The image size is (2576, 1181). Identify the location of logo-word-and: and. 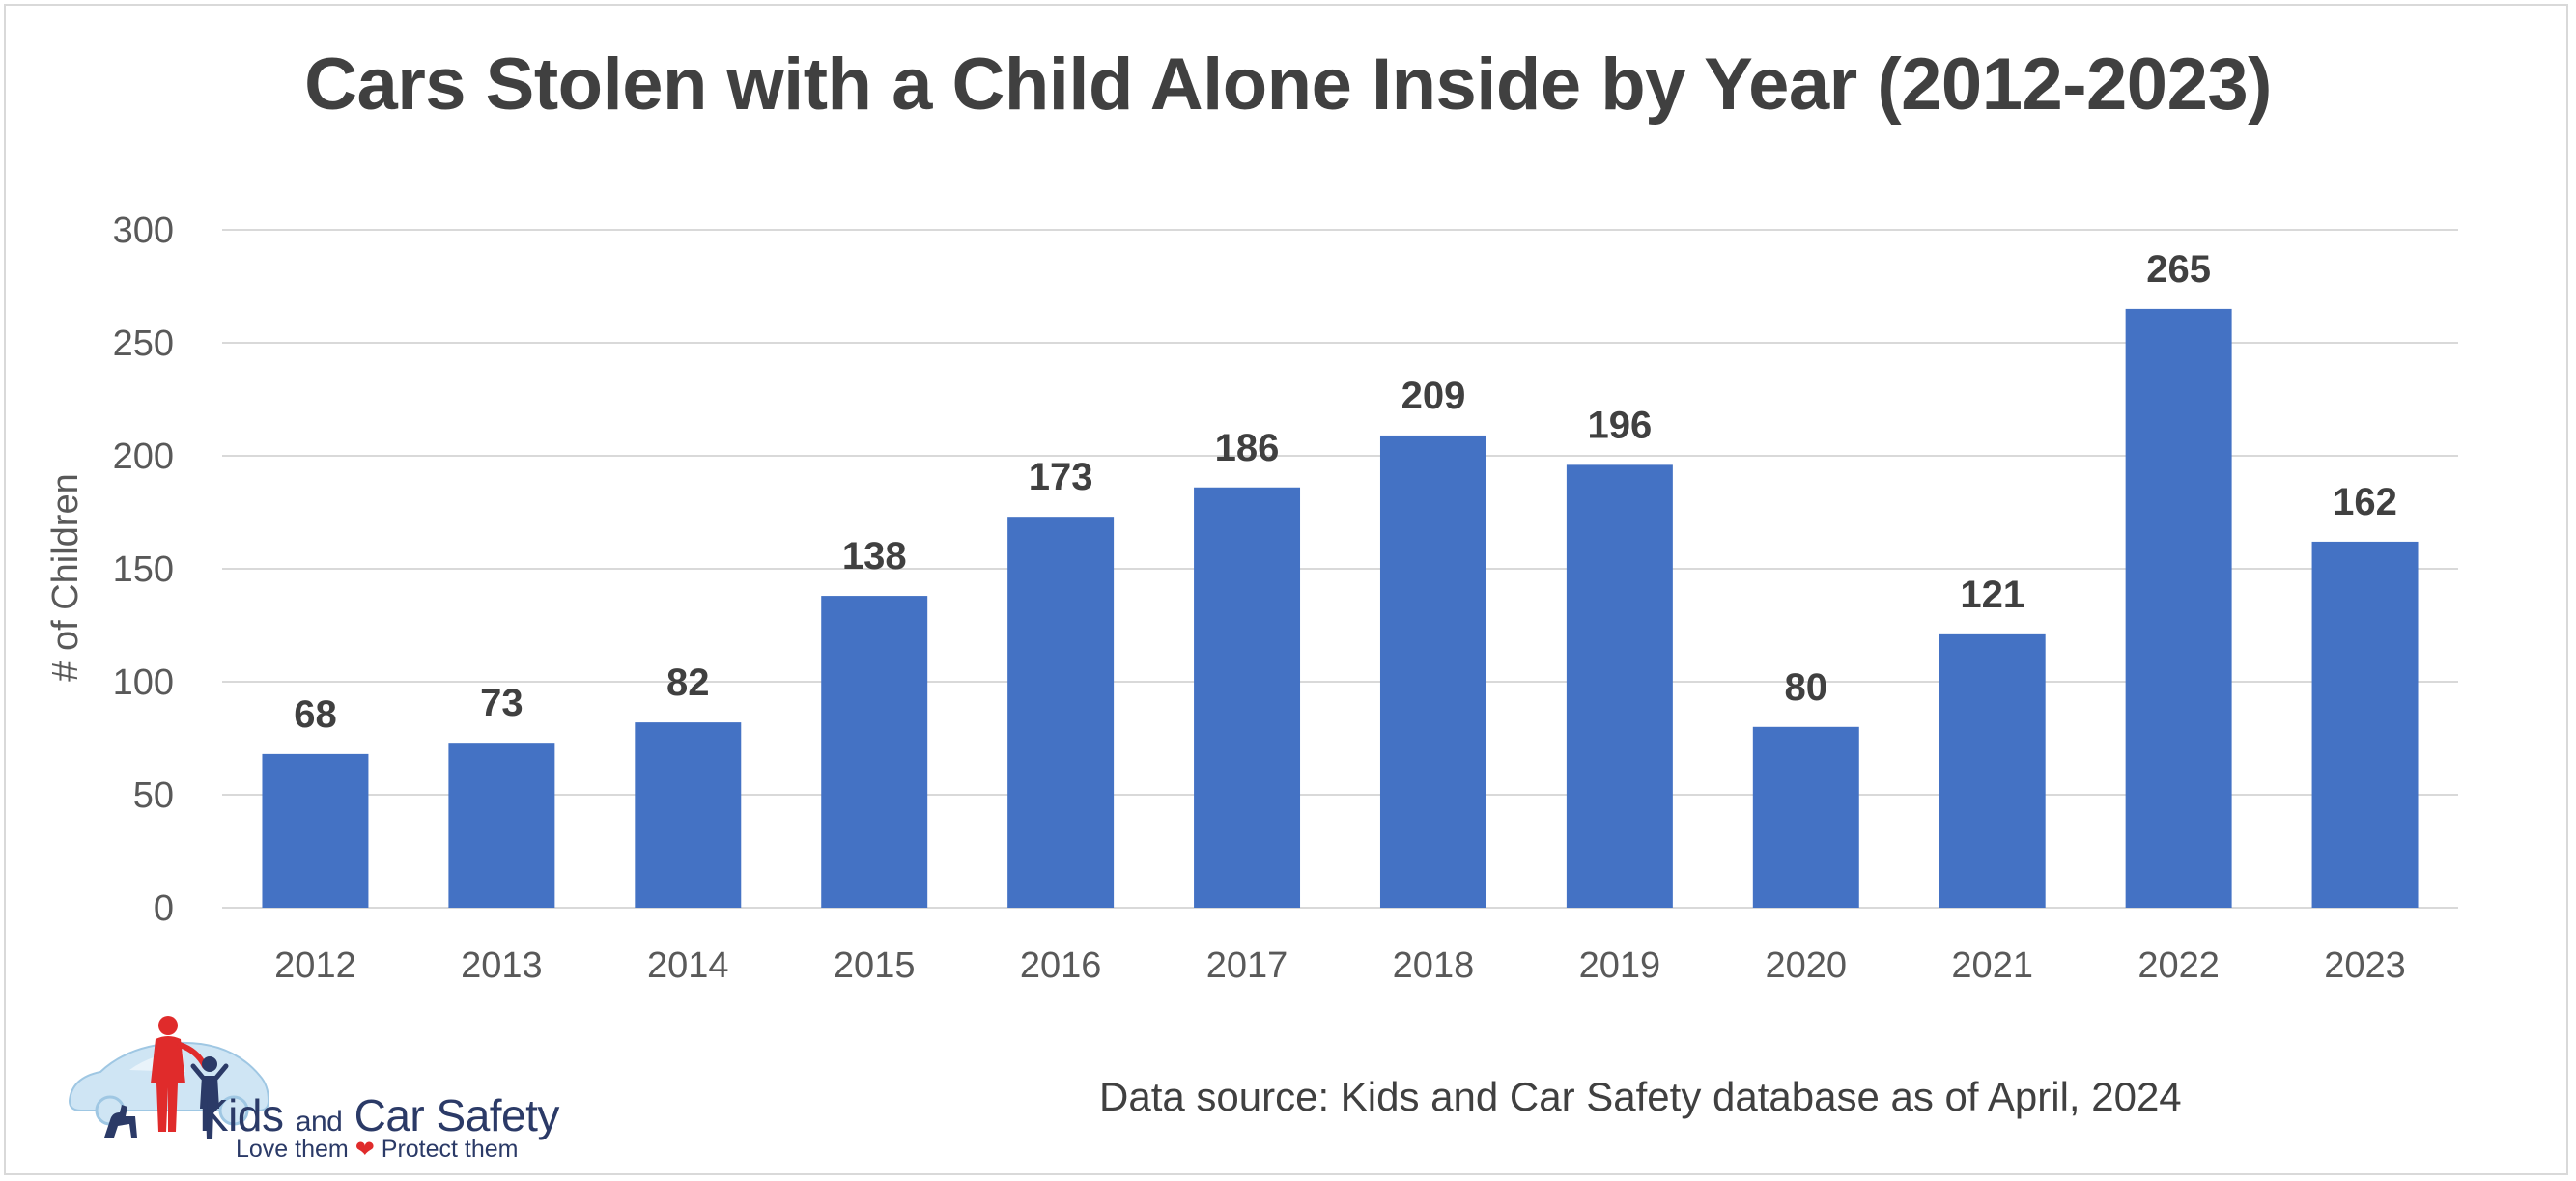
(319, 1122).